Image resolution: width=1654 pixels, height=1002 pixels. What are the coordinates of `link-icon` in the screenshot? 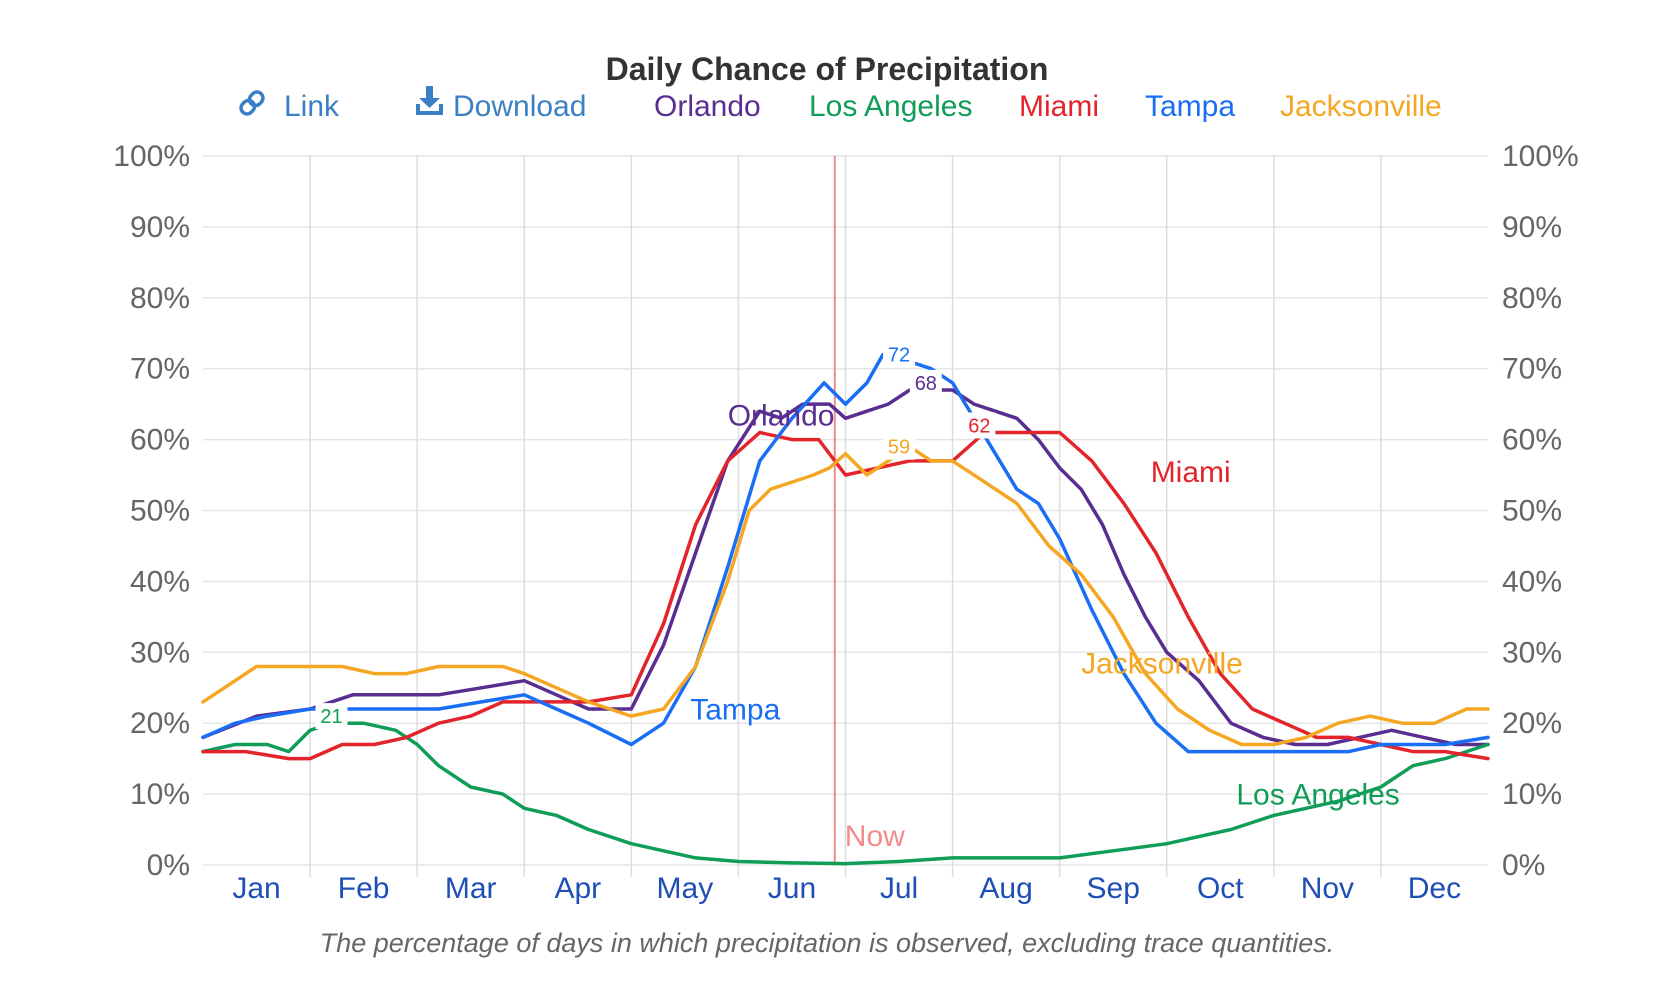 It's located at (252, 103).